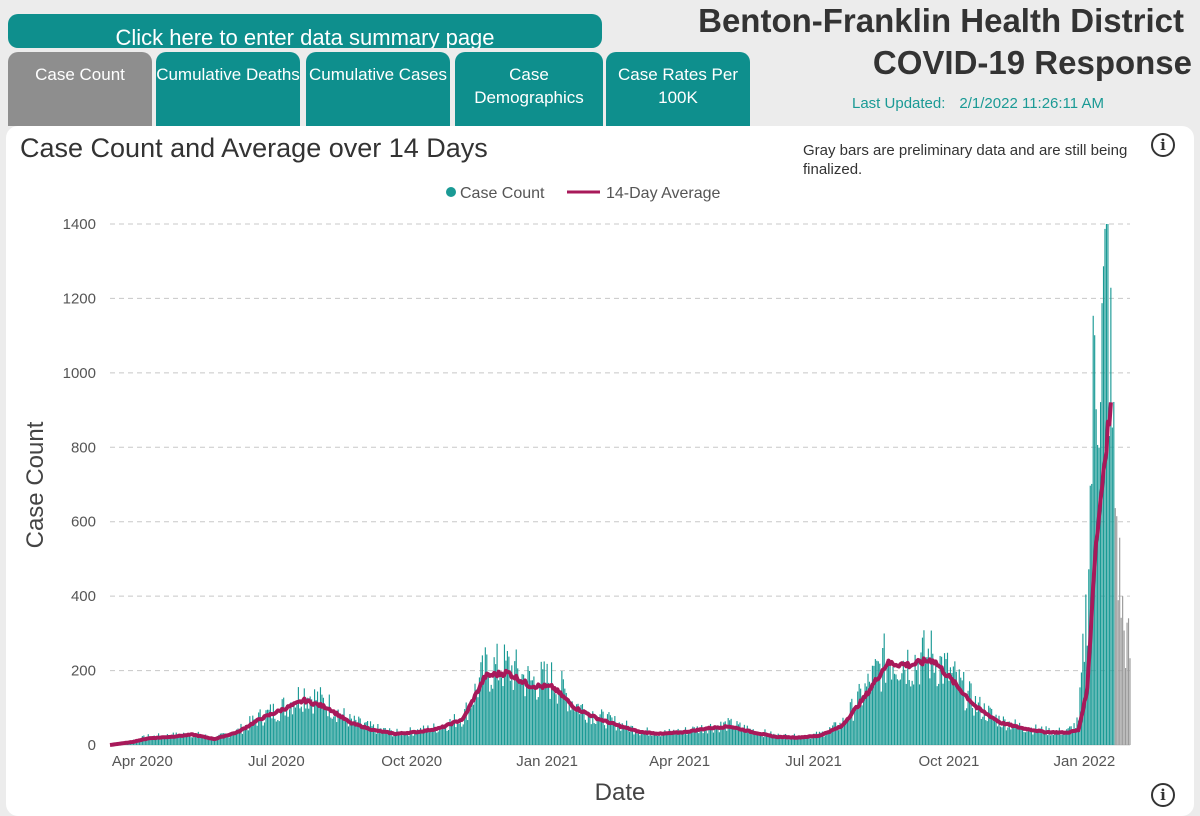 This screenshot has height=816, width=1200. I want to click on y-tick-label: 0, so click(92, 745).